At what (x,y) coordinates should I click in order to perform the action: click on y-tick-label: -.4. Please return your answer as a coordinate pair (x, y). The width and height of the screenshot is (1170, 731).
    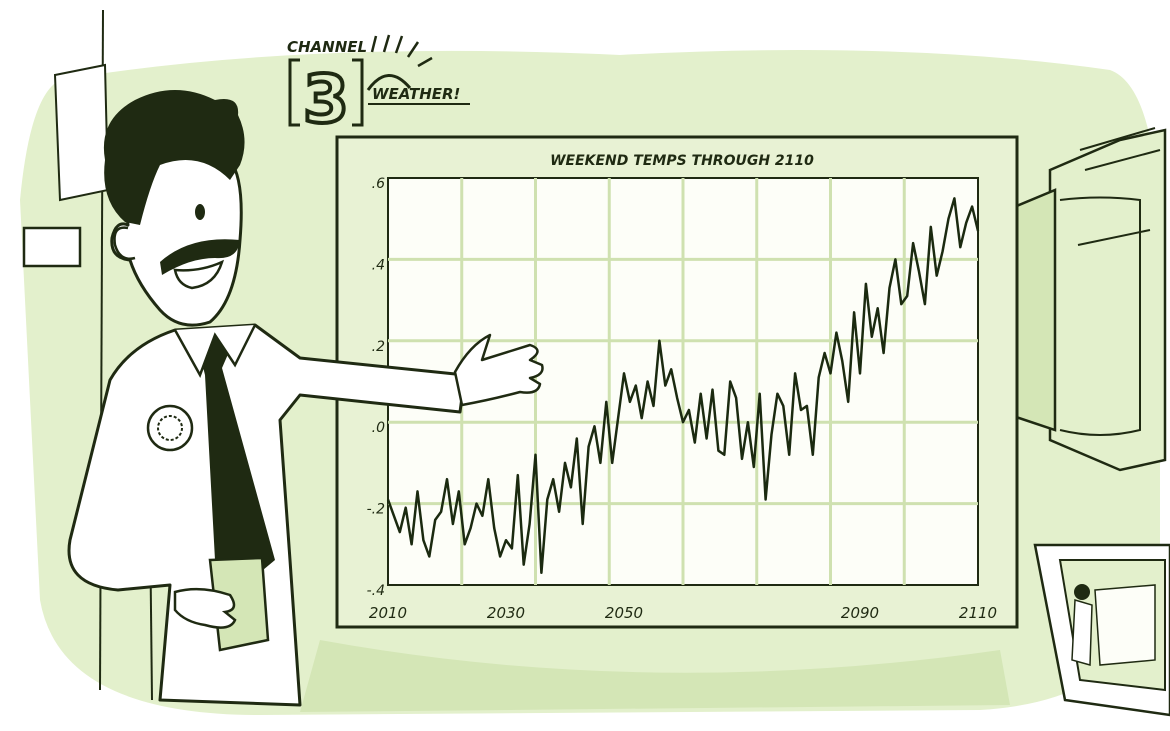
    Looking at the image, I should click on (376, 591).